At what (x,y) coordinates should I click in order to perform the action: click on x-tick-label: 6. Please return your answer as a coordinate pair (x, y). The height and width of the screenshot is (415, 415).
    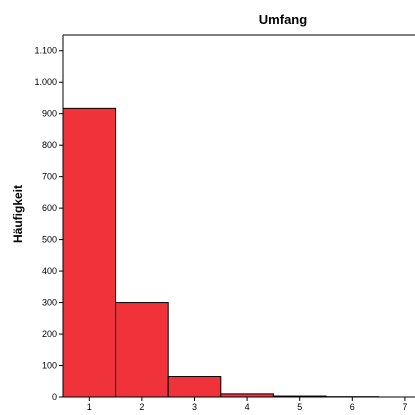
    Looking at the image, I should click on (352, 406).